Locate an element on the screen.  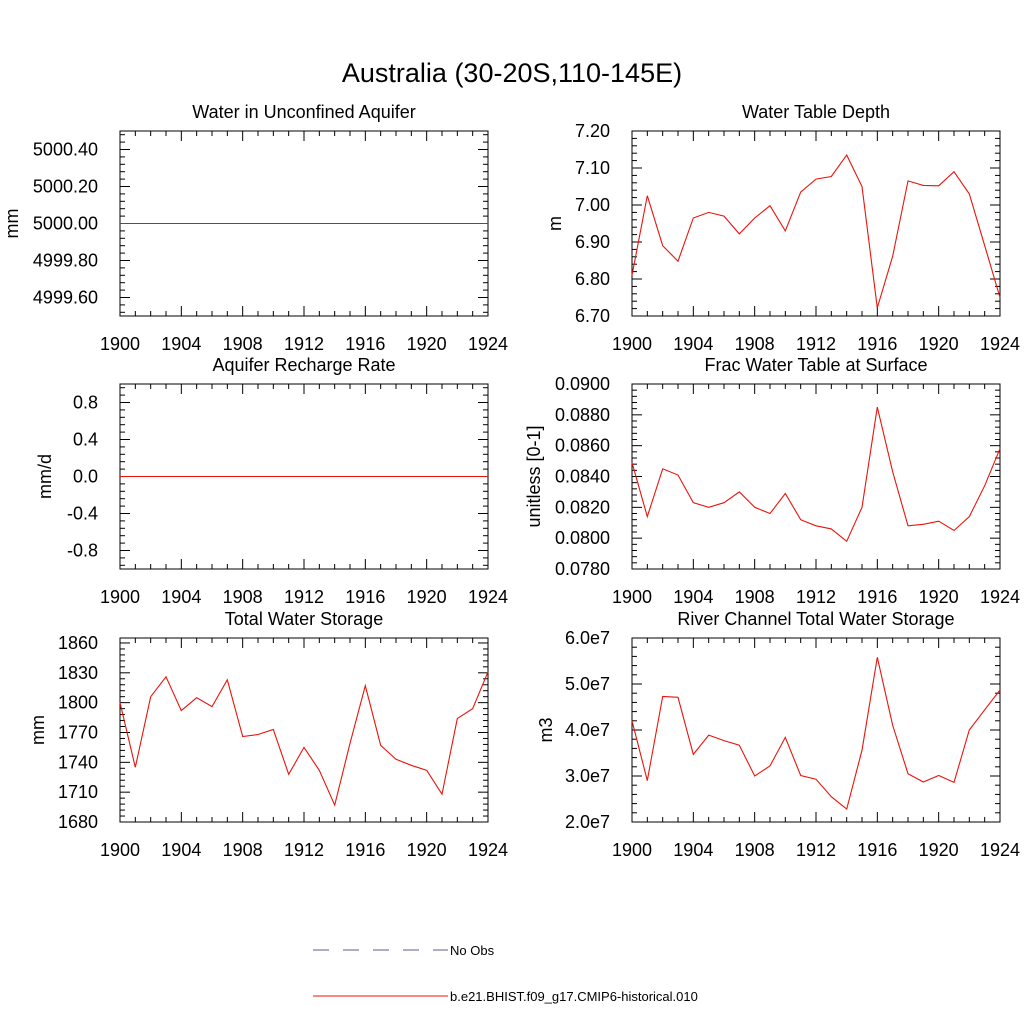
y-tick-label: 4999.60 is located at coordinates (65, 298).